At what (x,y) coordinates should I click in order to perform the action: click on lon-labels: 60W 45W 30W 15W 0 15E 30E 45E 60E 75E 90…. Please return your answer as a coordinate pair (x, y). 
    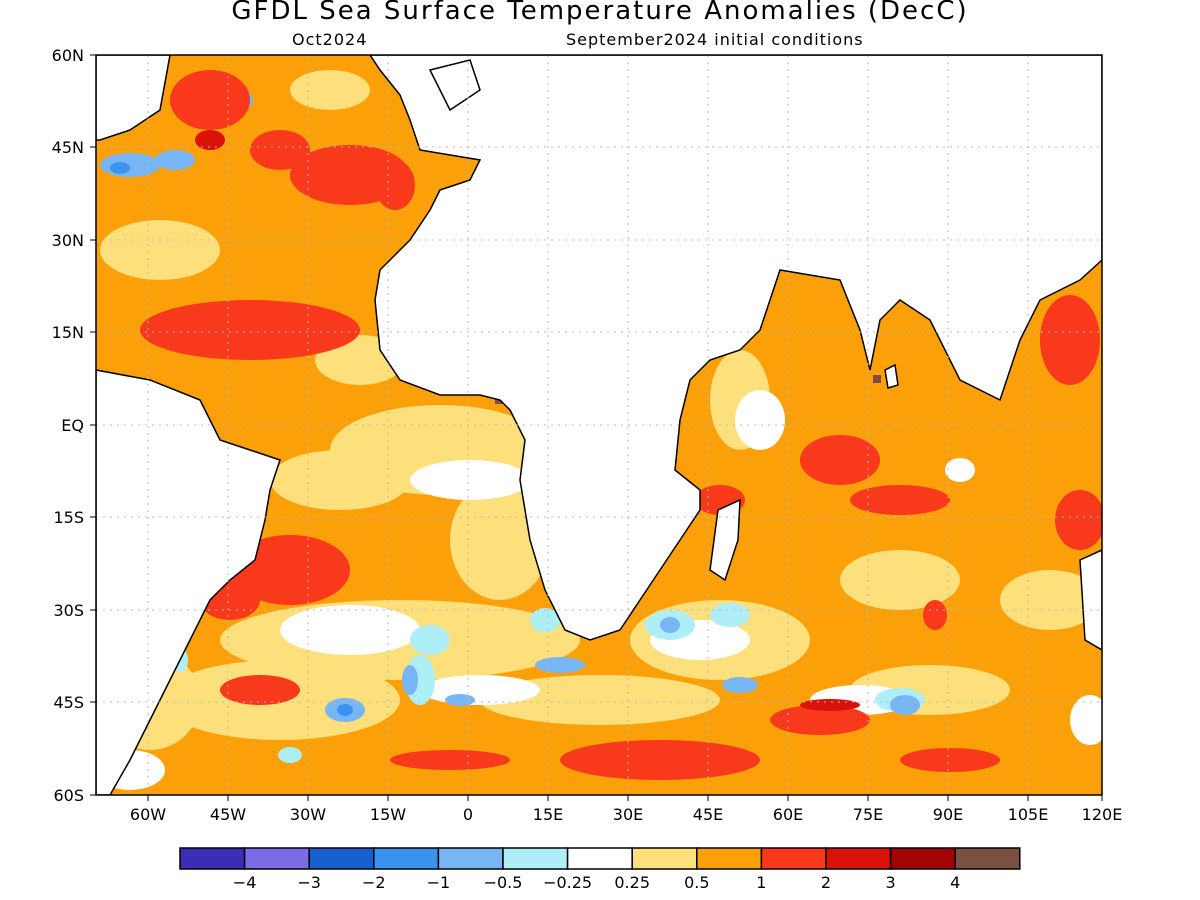
    Looking at the image, I should click on (626, 814).